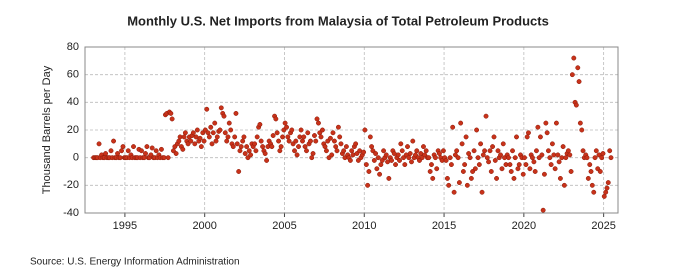  Describe the element at coordinates (125, 226) in the screenshot. I see `x-tick-label: 1995` at that location.